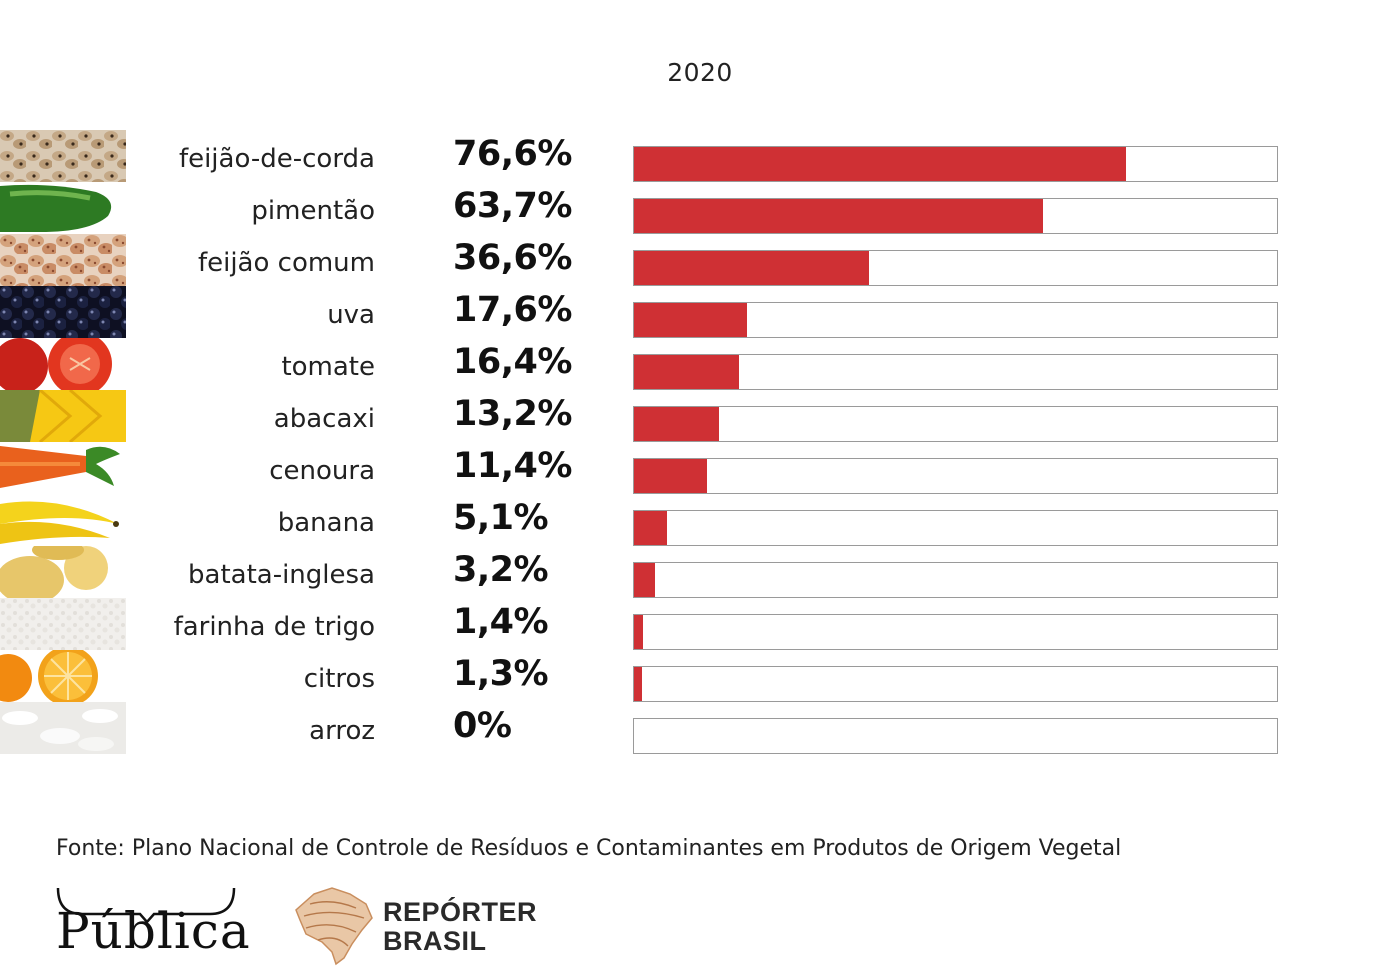 Image resolution: width=1400 pixels, height=968 pixels. Describe the element at coordinates (328, 367) in the screenshot. I see `category-label: tomate` at that location.